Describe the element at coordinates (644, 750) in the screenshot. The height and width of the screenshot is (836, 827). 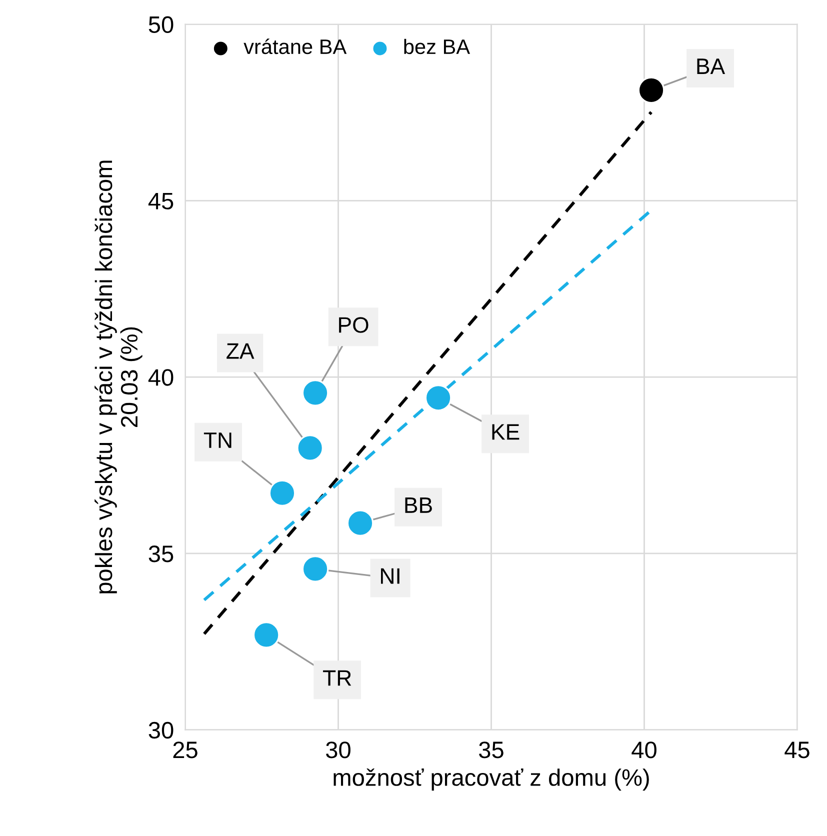
I see `x-tick-label: 40` at that location.